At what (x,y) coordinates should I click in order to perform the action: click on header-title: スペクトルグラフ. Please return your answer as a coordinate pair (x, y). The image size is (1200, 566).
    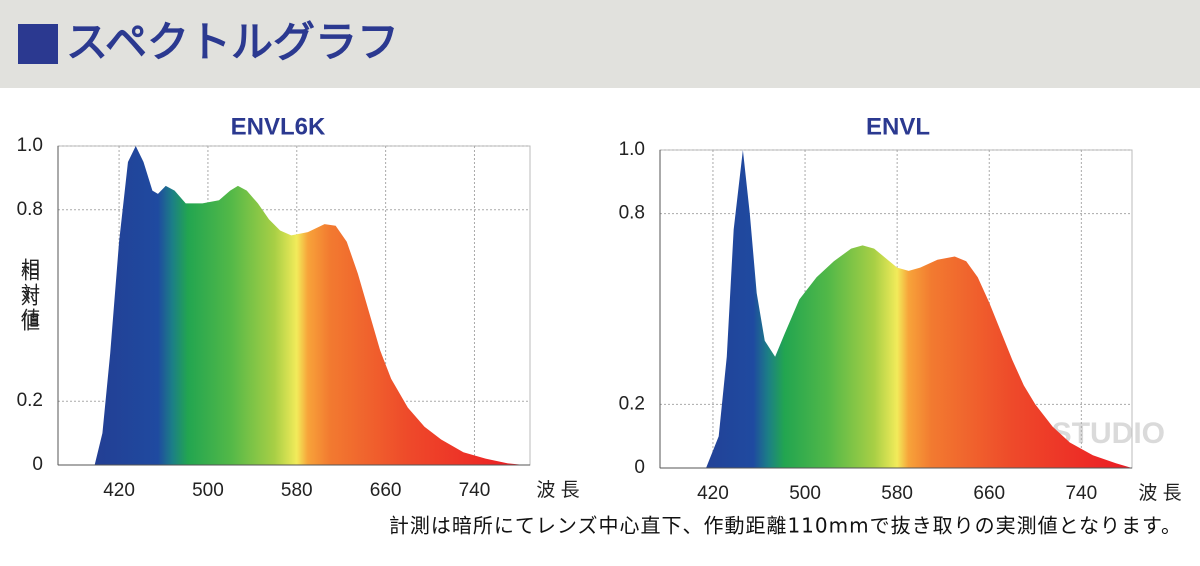
    Looking at the image, I should click on (232, 42).